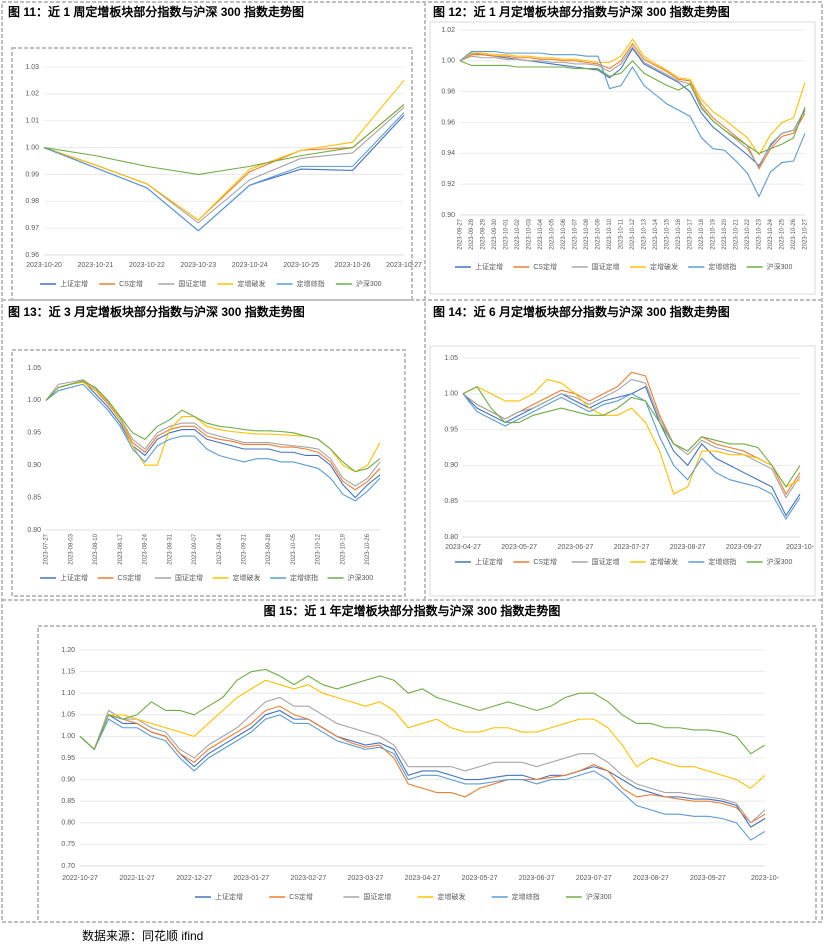 This screenshot has width=824, height=946. Describe the element at coordinates (252, 283) in the screenshot. I see `legend-label: 定增破发` at that location.